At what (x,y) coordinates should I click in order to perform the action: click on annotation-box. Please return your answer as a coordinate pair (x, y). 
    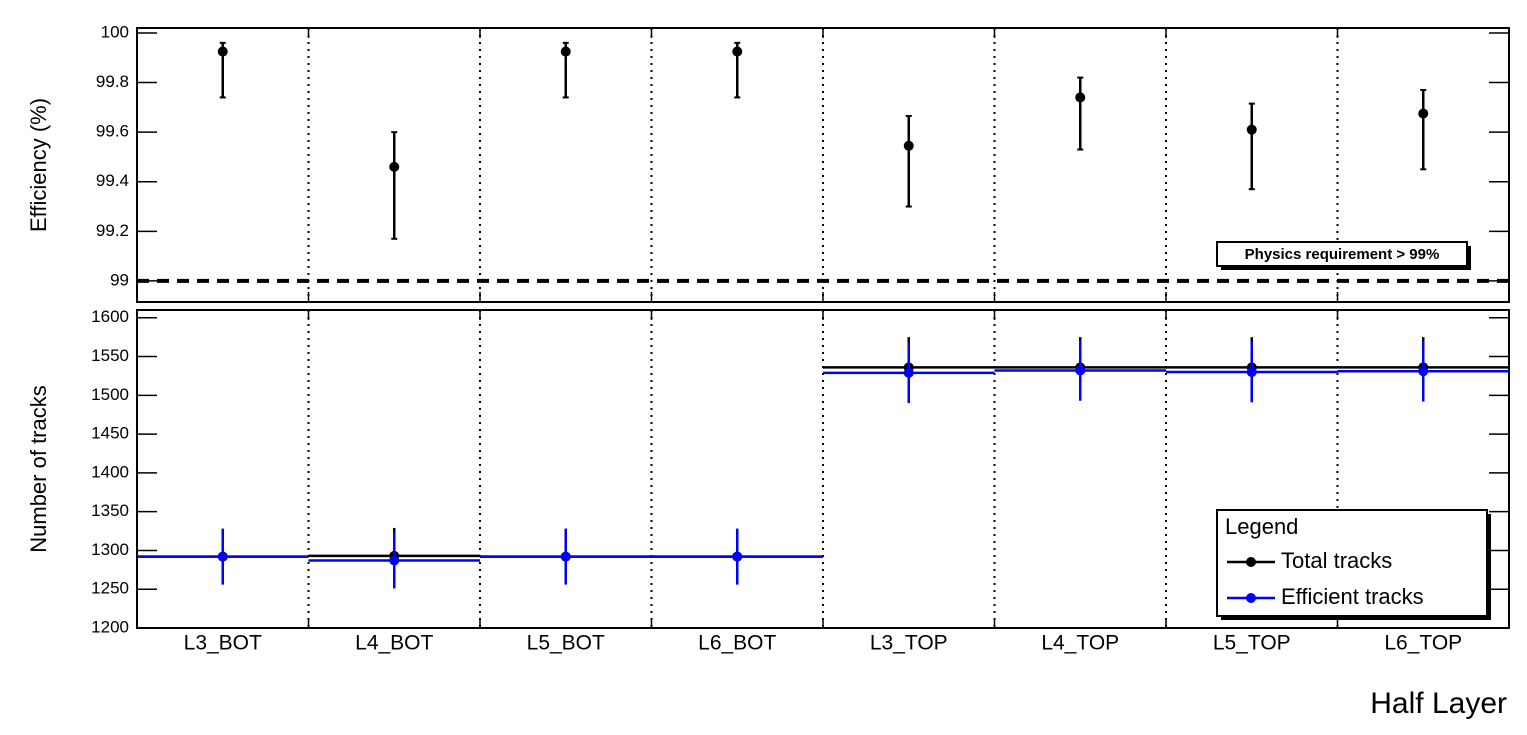
    Looking at the image, I should click on (1342, 254).